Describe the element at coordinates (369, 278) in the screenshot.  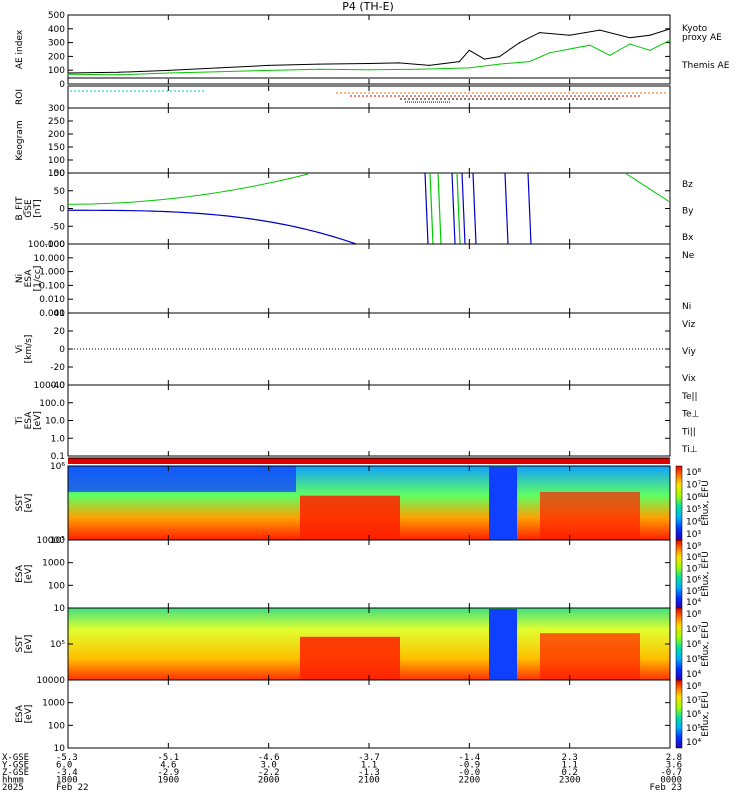
I see `density-panel-frame` at that location.